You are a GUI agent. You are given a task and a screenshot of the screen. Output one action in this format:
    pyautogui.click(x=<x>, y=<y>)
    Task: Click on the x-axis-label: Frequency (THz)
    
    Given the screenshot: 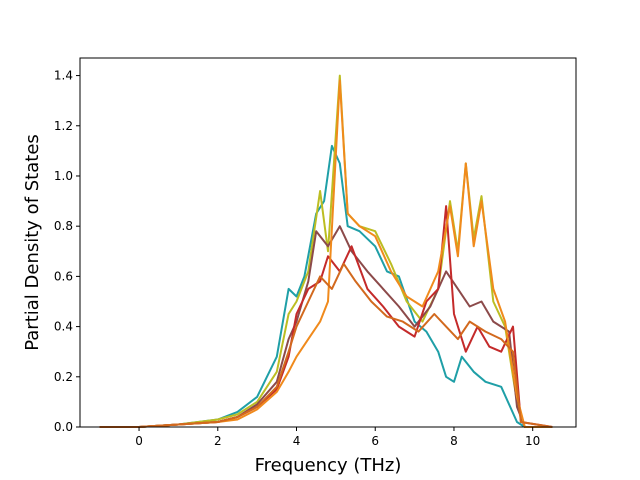 What is the action you would take?
    pyautogui.click(x=328, y=465)
    